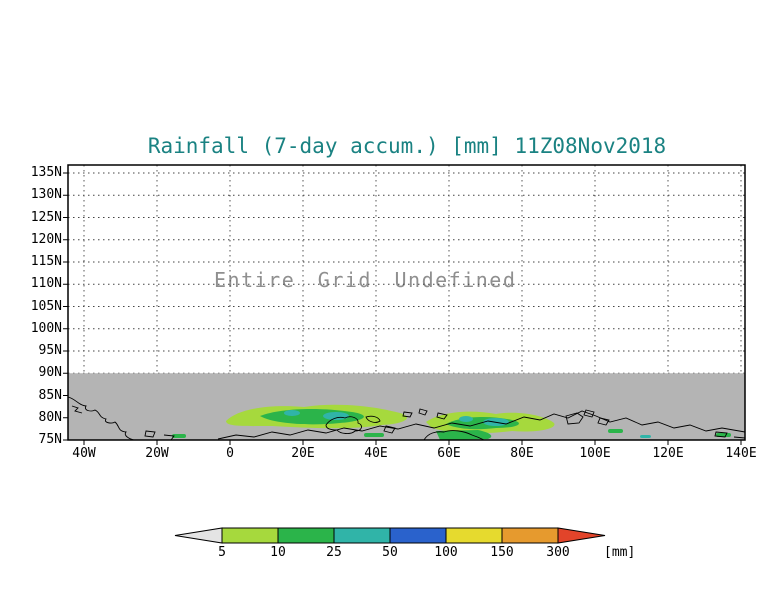 Image resolution: width=784 pixels, height=612 pixels. What do you see at coordinates (522, 453) in the screenshot?
I see `x-tick-label: 80E` at bounding box center [522, 453].